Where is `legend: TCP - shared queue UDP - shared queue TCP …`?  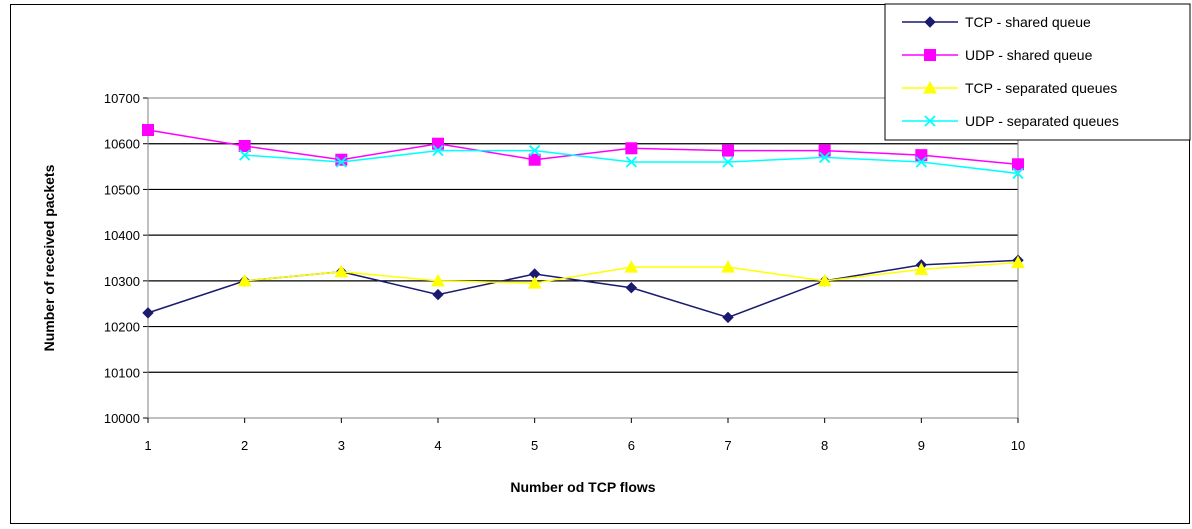
legend: TCP - shared queue UDP - shared queue TCP … is located at coordinates (1037, 72).